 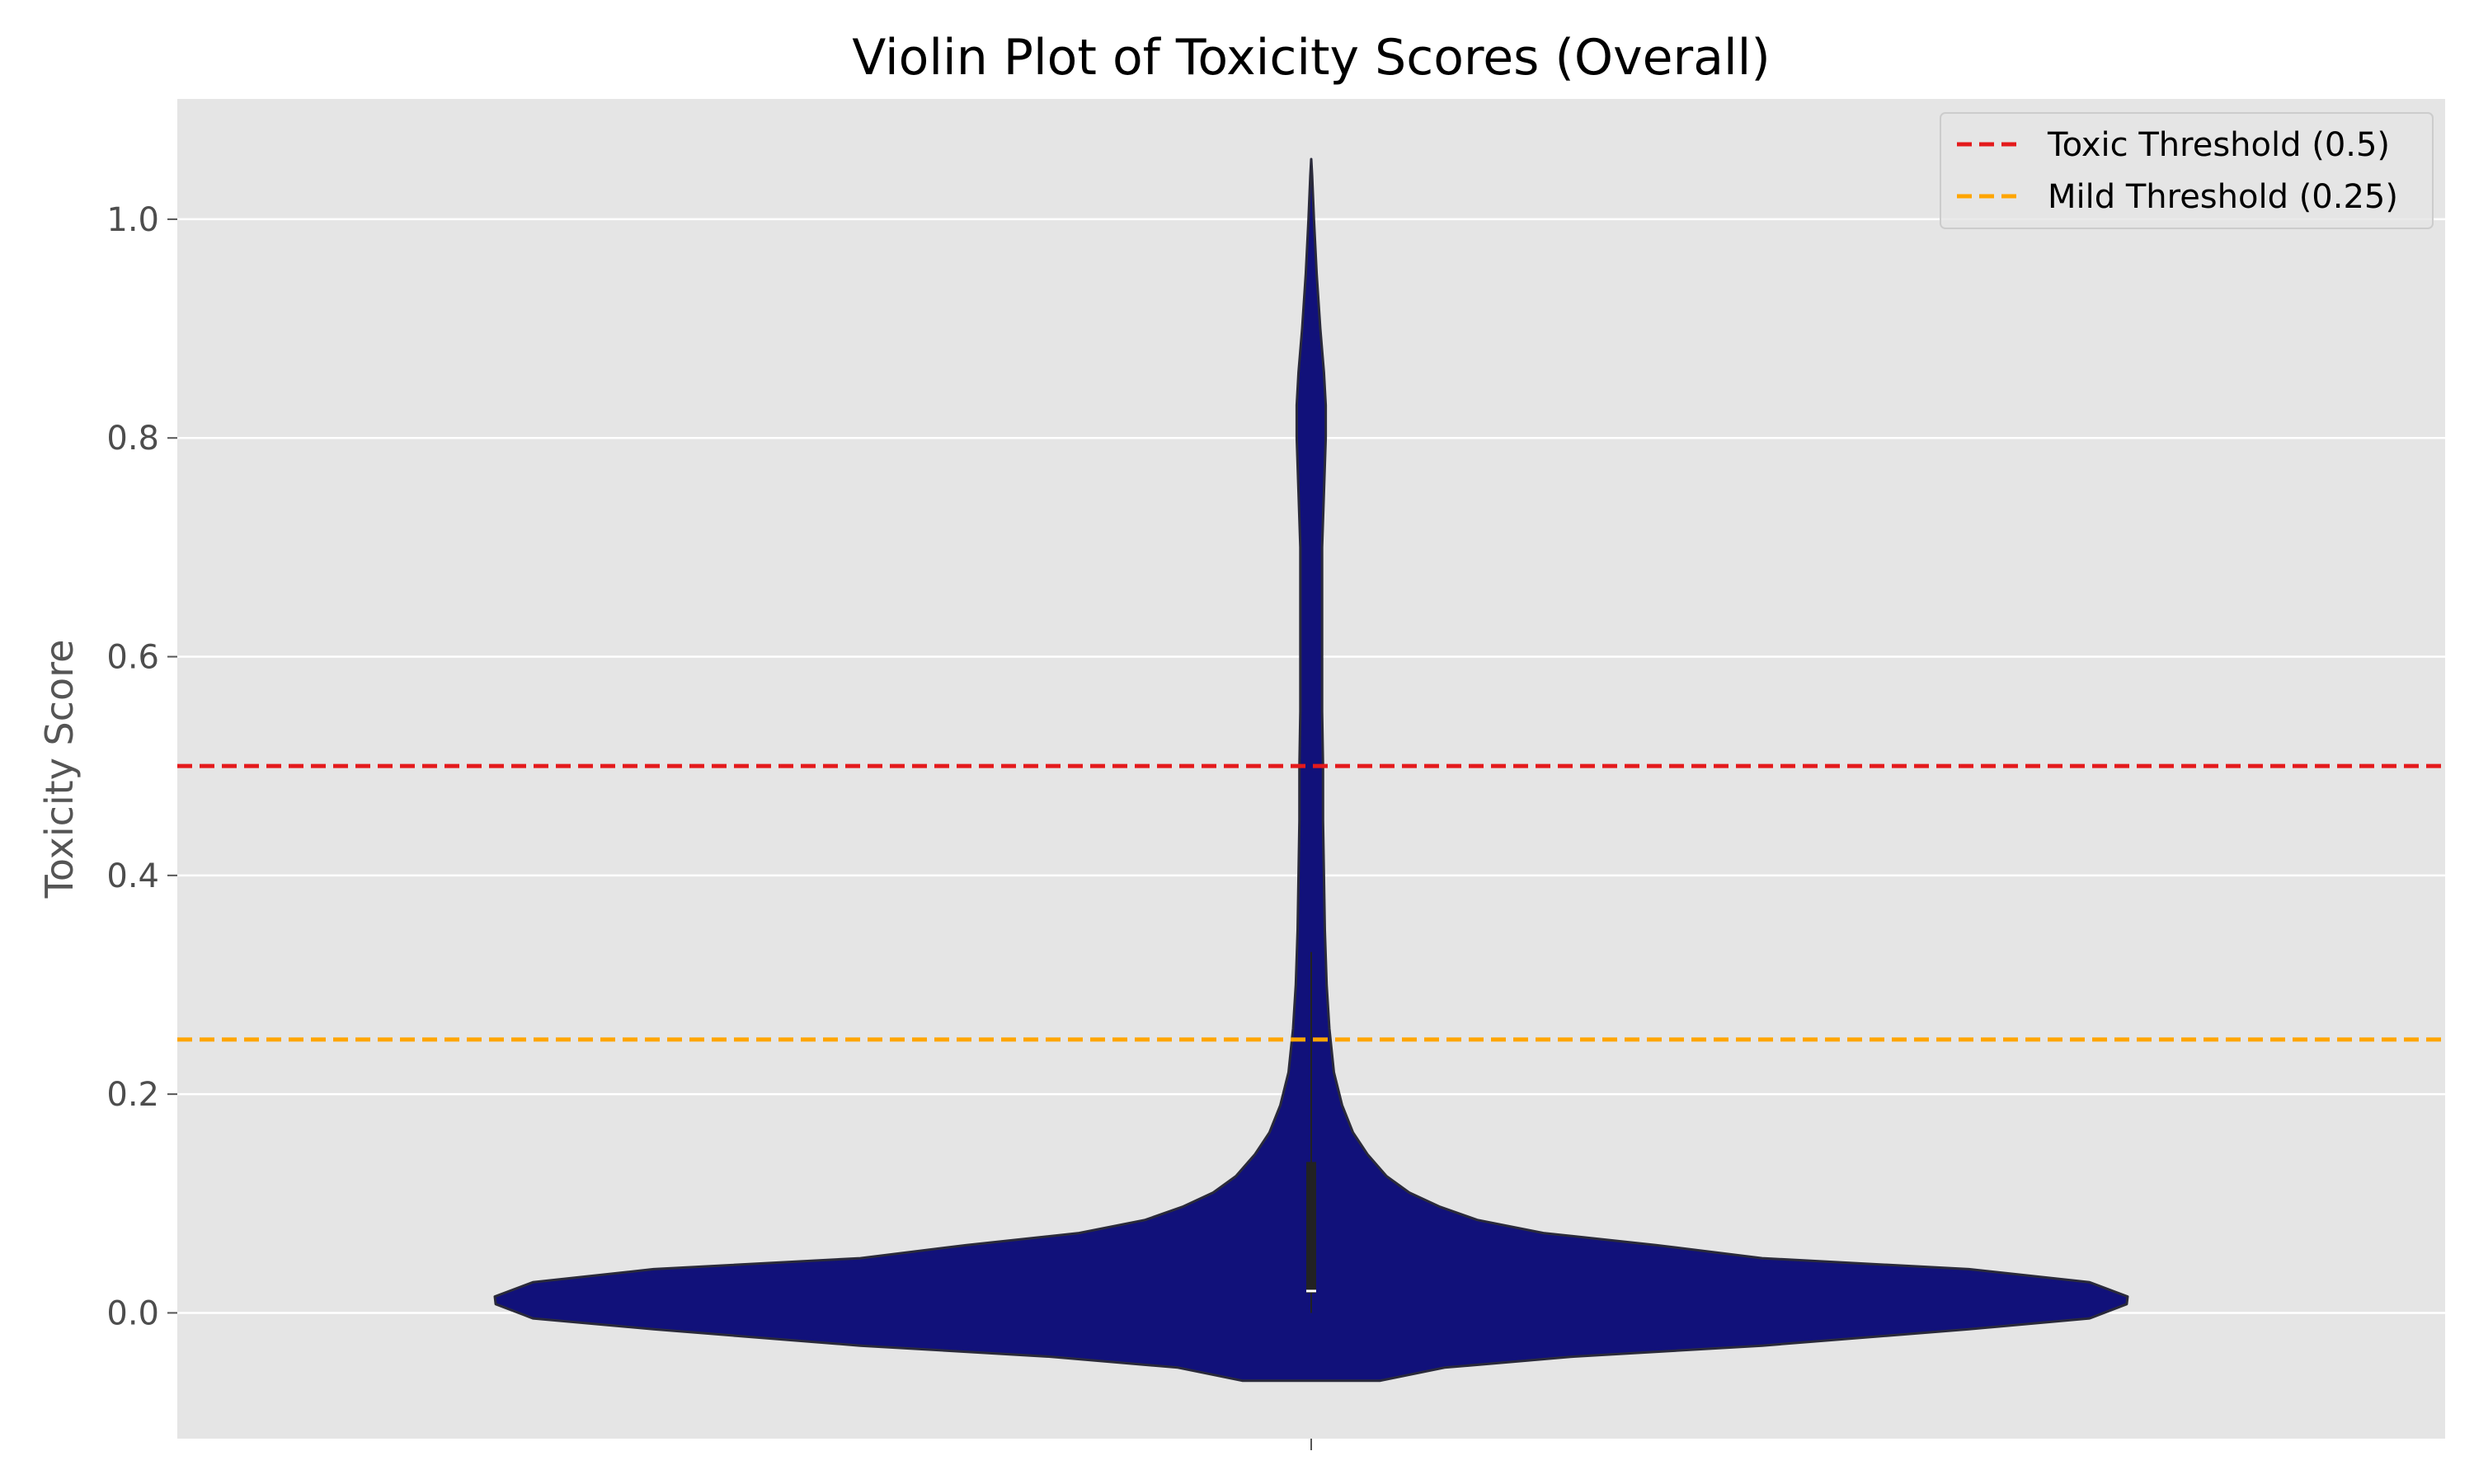 What do you see at coordinates (1311, 58) in the screenshot?
I see `chart-title: Violin Plot of Toxicity Scores (Overall)` at bounding box center [1311, 58].